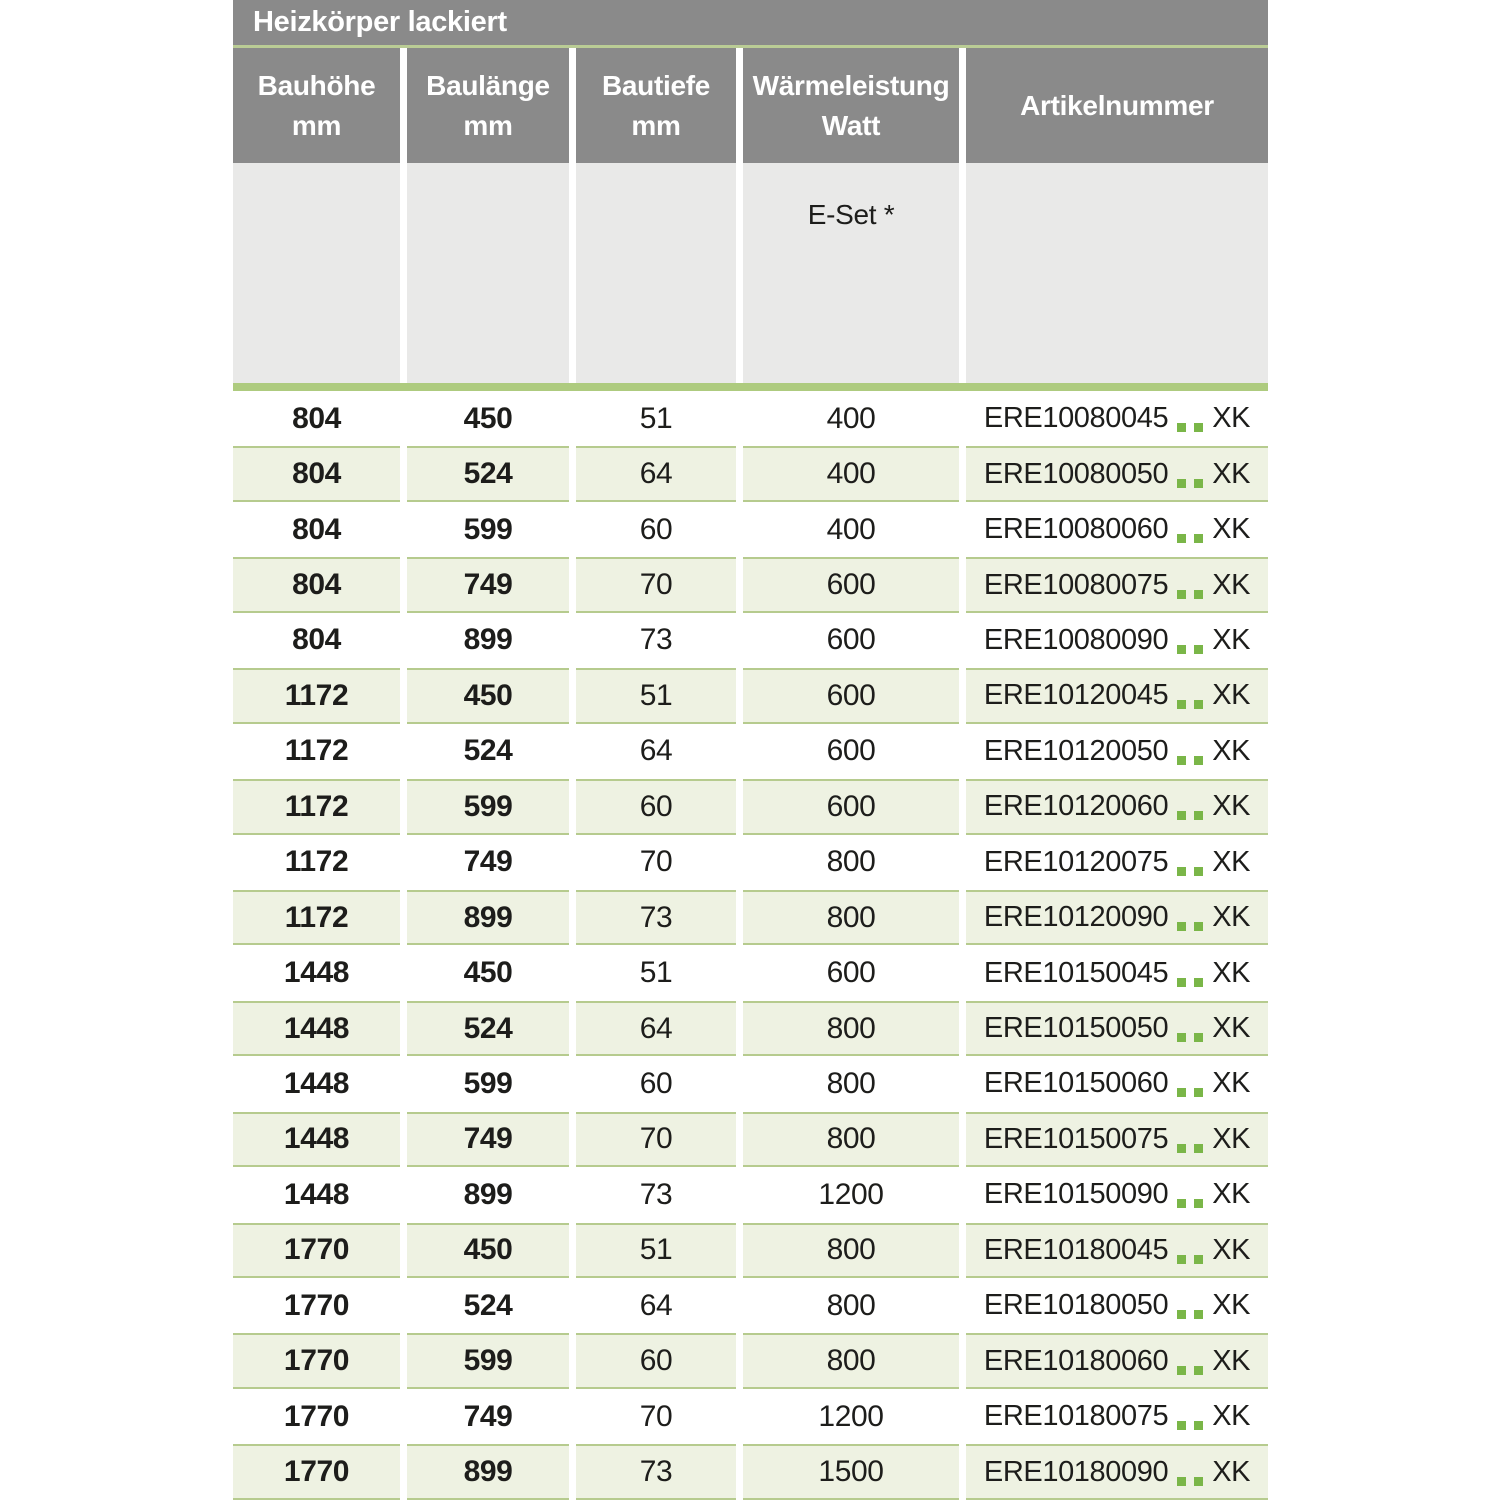 The height and width of the screenshot is (1500, 1500). Describe the element at coordinates (851, 474) in the screenshot. I see `cell-waermeleistung: 400` at that location.